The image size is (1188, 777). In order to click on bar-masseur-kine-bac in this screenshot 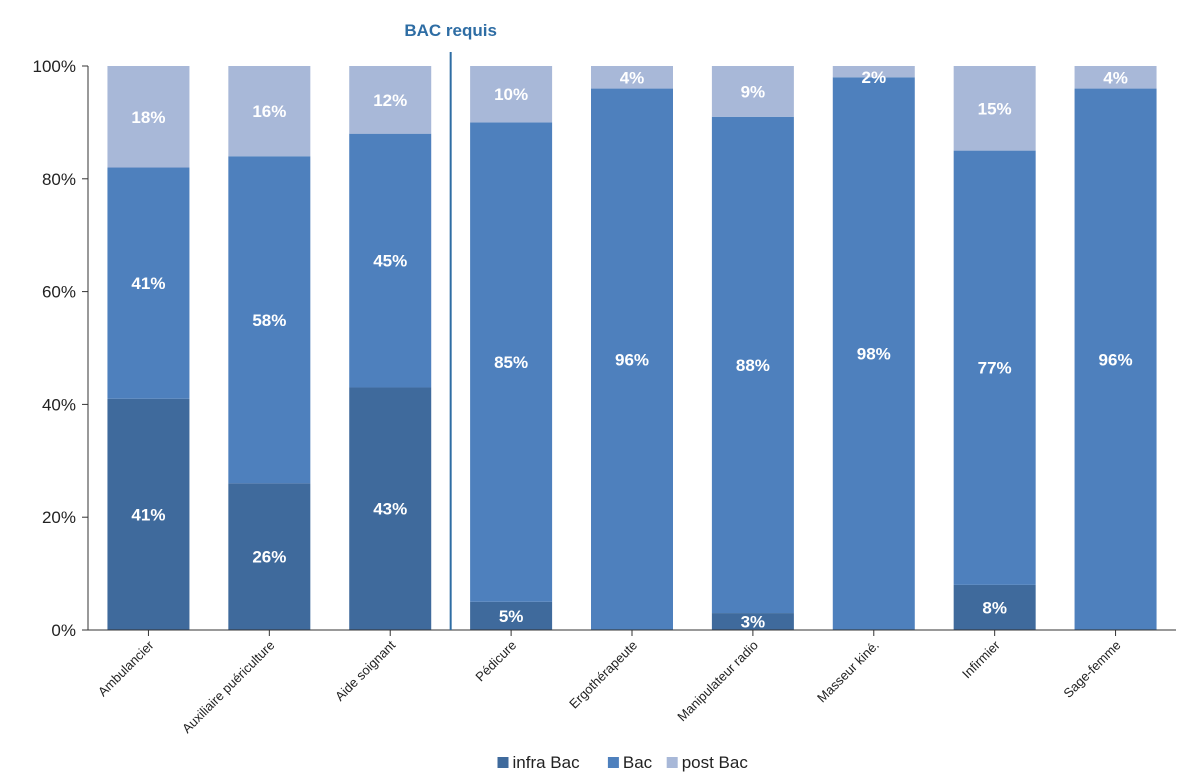, I will do `click(873, 353)`.